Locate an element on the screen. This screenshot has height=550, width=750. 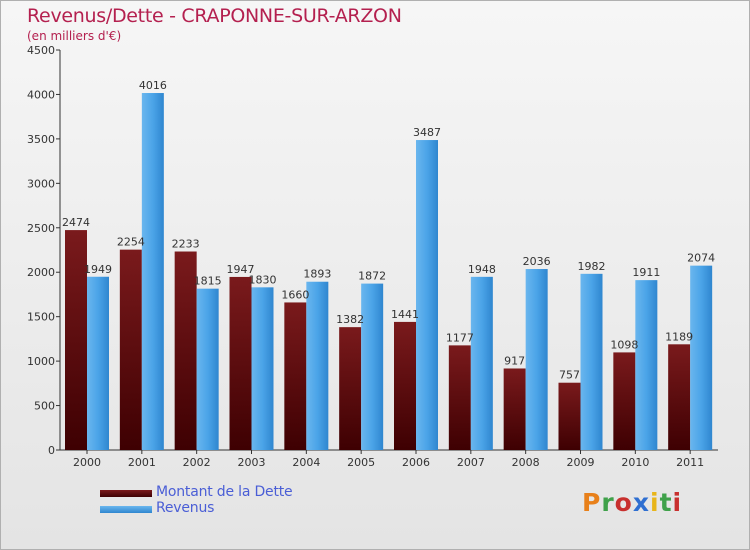
data-label-revenus: 1949 is located at coordinates (98, 269).